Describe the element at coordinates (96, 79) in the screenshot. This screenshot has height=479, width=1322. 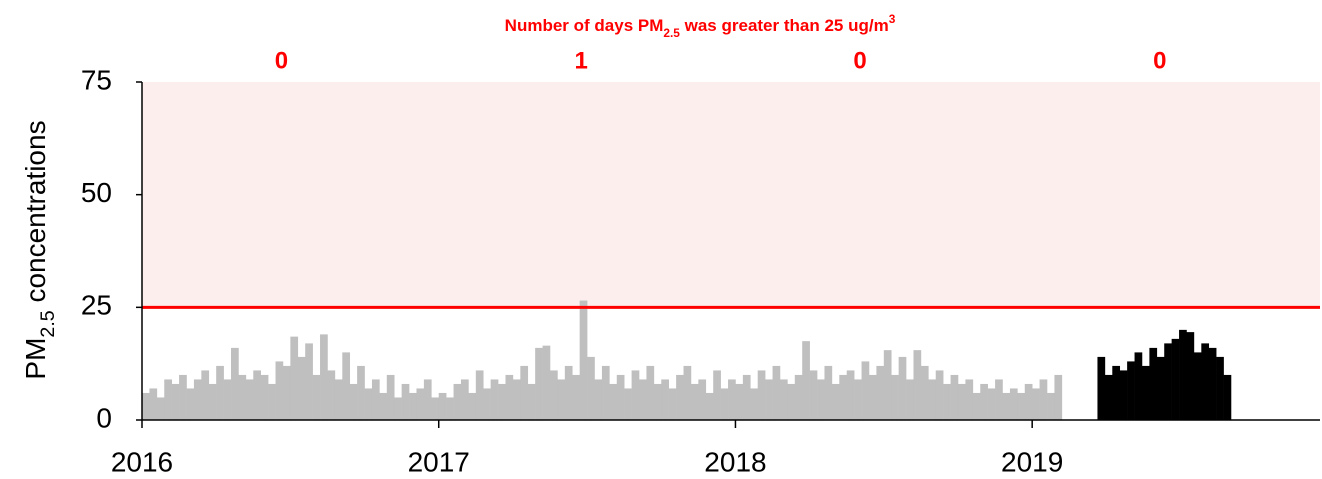
I see `y-tick-label: 75` at that location.